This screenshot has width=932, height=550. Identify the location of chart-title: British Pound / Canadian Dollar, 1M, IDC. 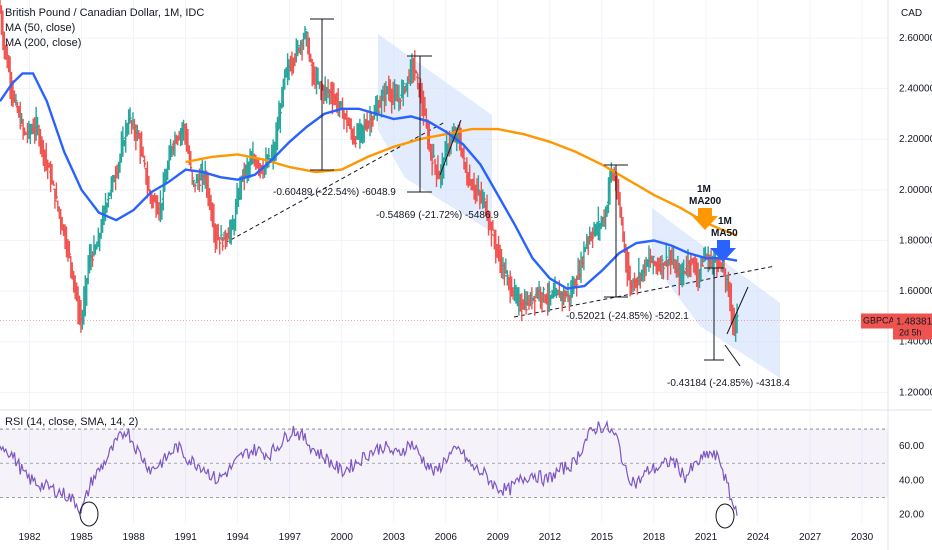
(105, 13).